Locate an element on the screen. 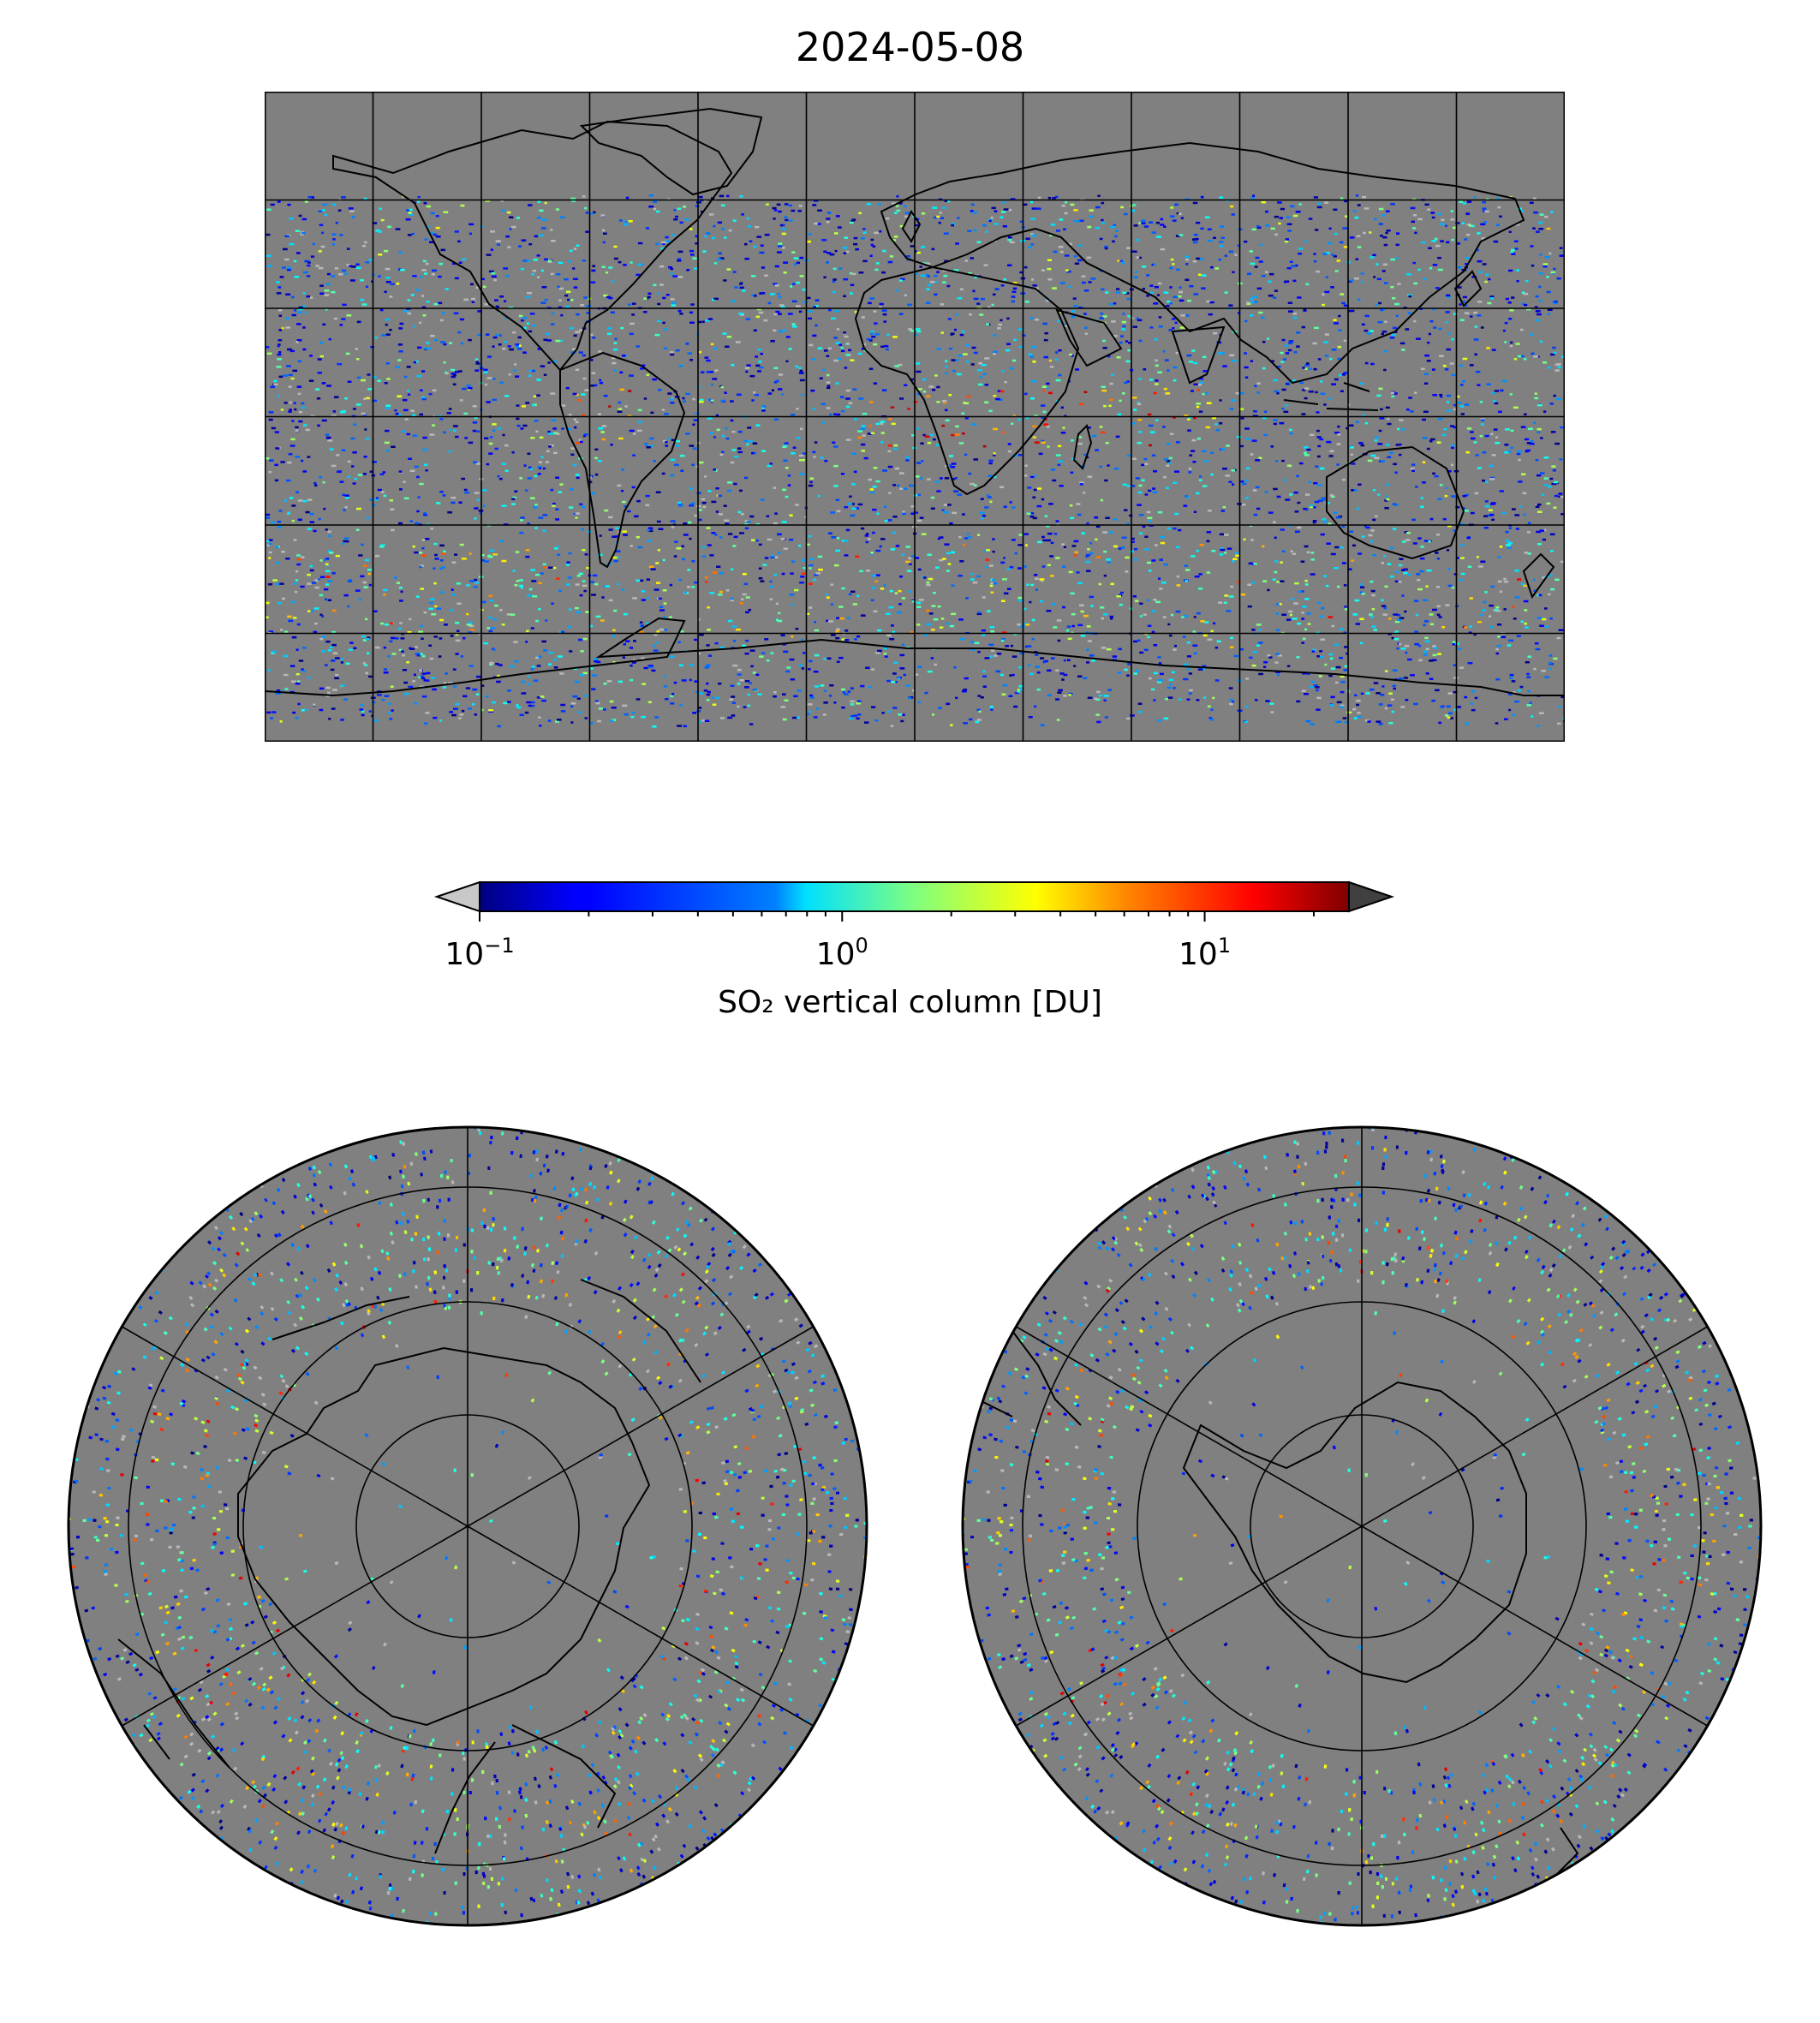 This screenshot has height=2023, width=1820. north-coastlines is located at coordinates (409, 1566).